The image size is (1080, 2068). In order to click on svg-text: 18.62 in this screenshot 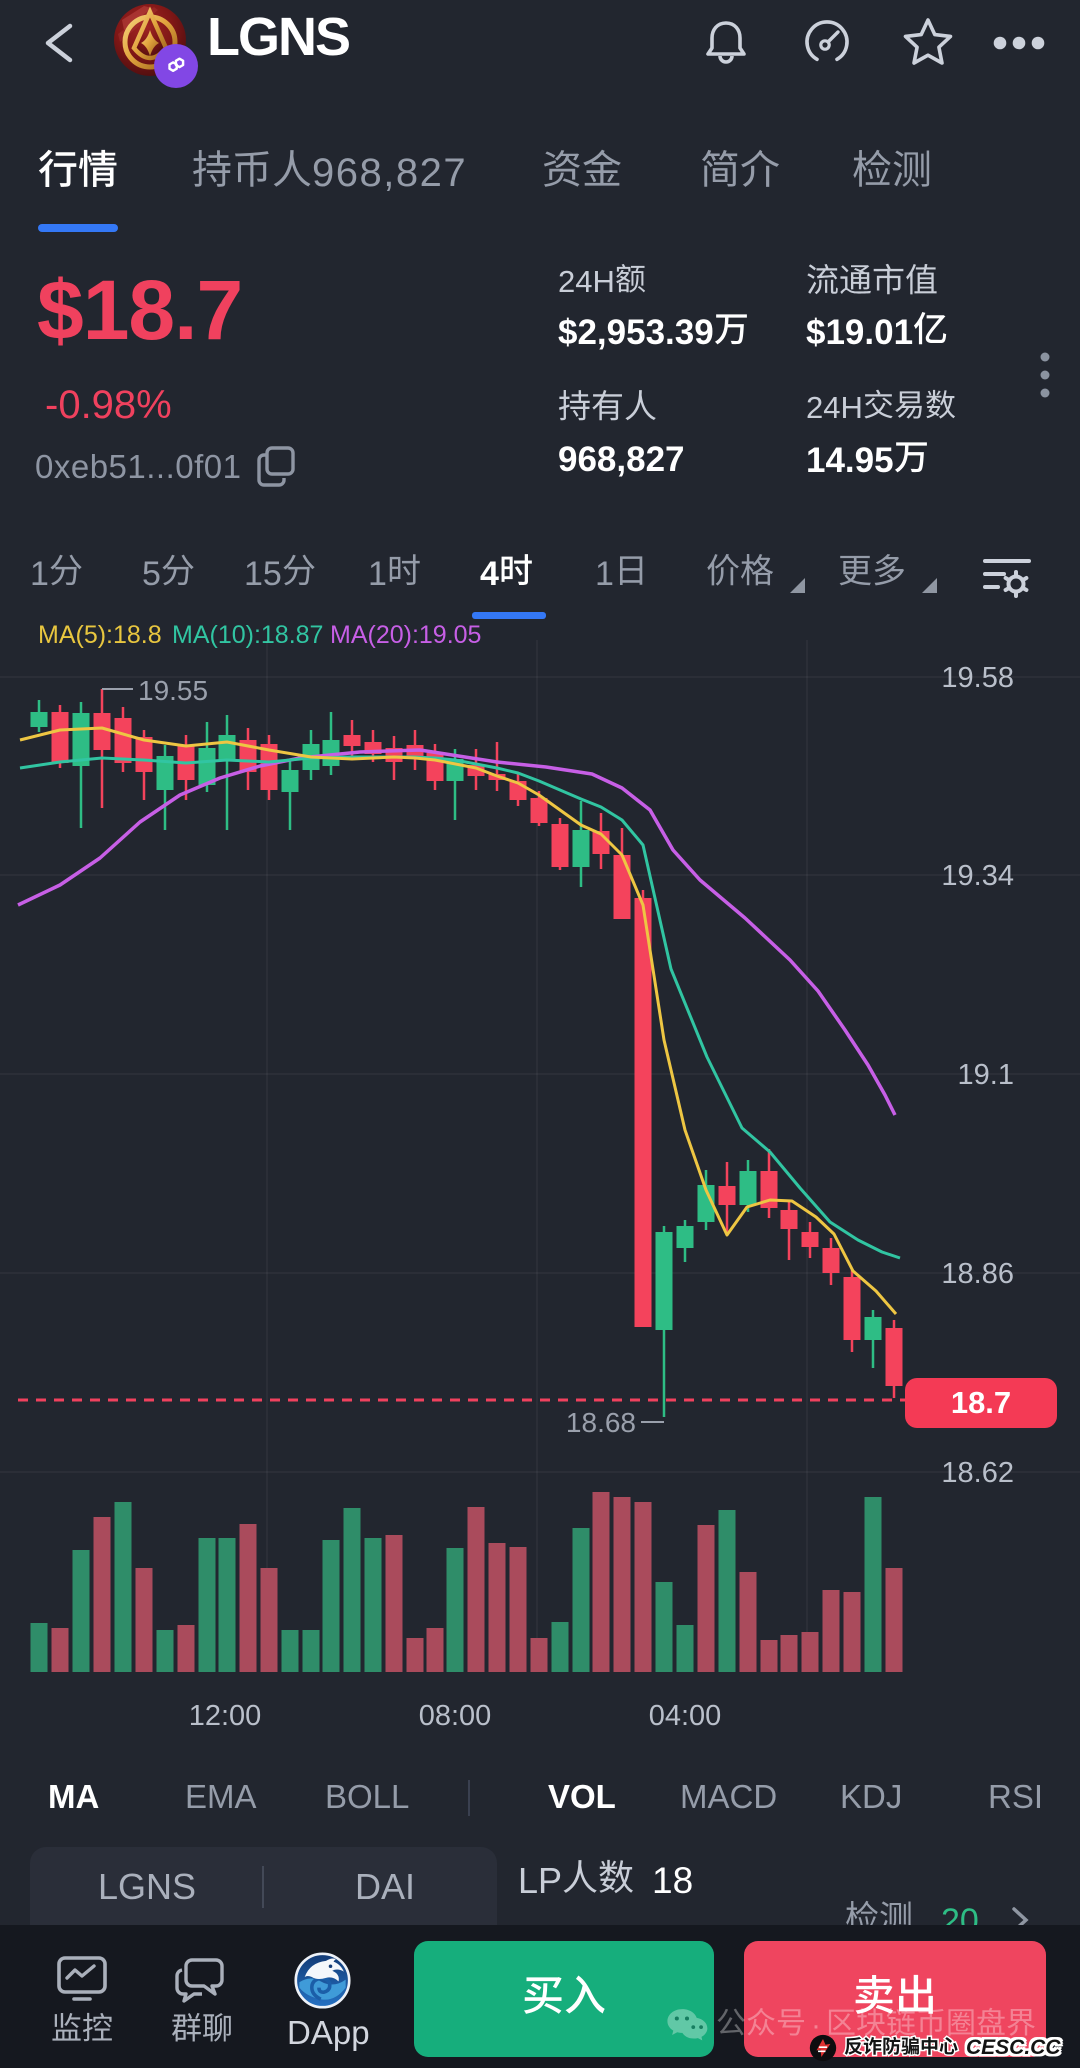, I will do `click(977, 1473)`.